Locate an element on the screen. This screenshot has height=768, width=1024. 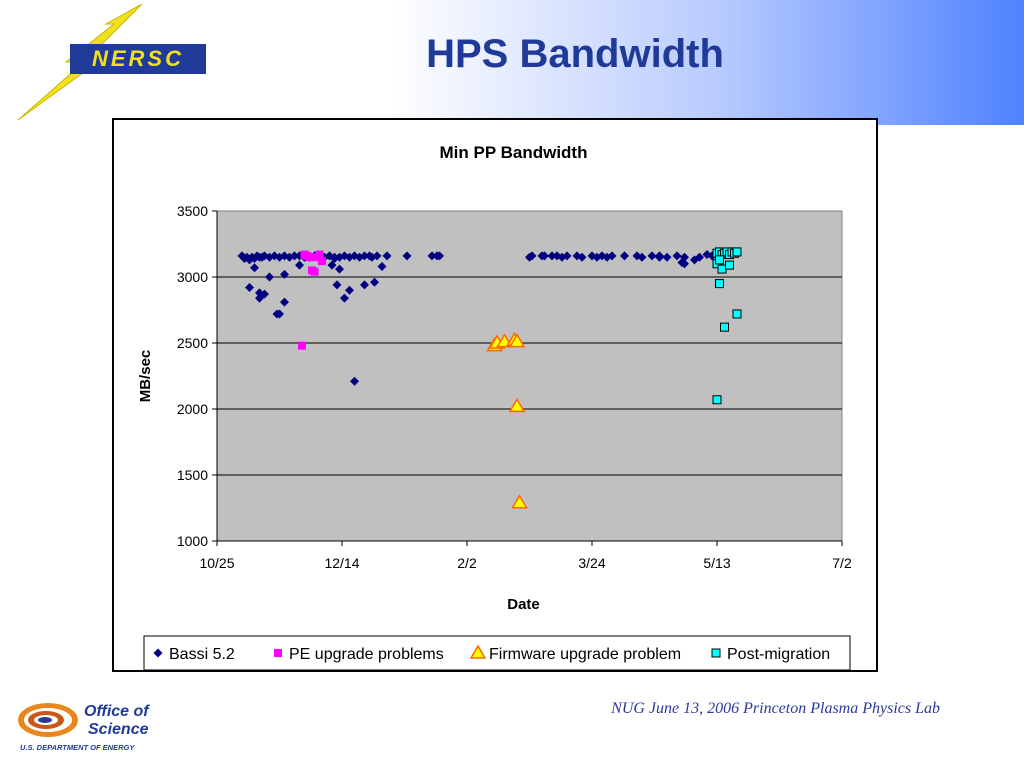
x-axis-label: Date is located at coordinates (523, 604).